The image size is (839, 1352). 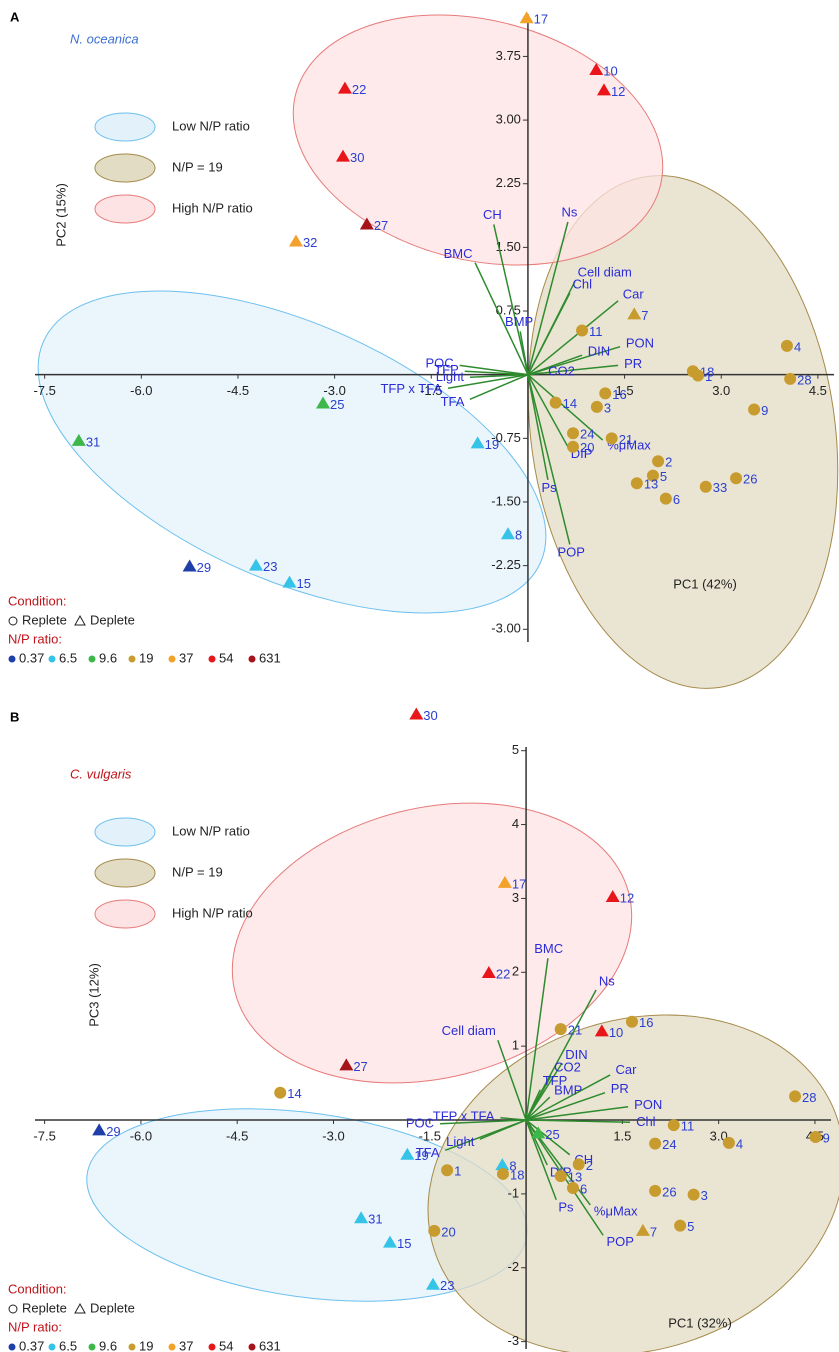 I want to click on y-tick-label: 3.75, so click(x=508, y=55).